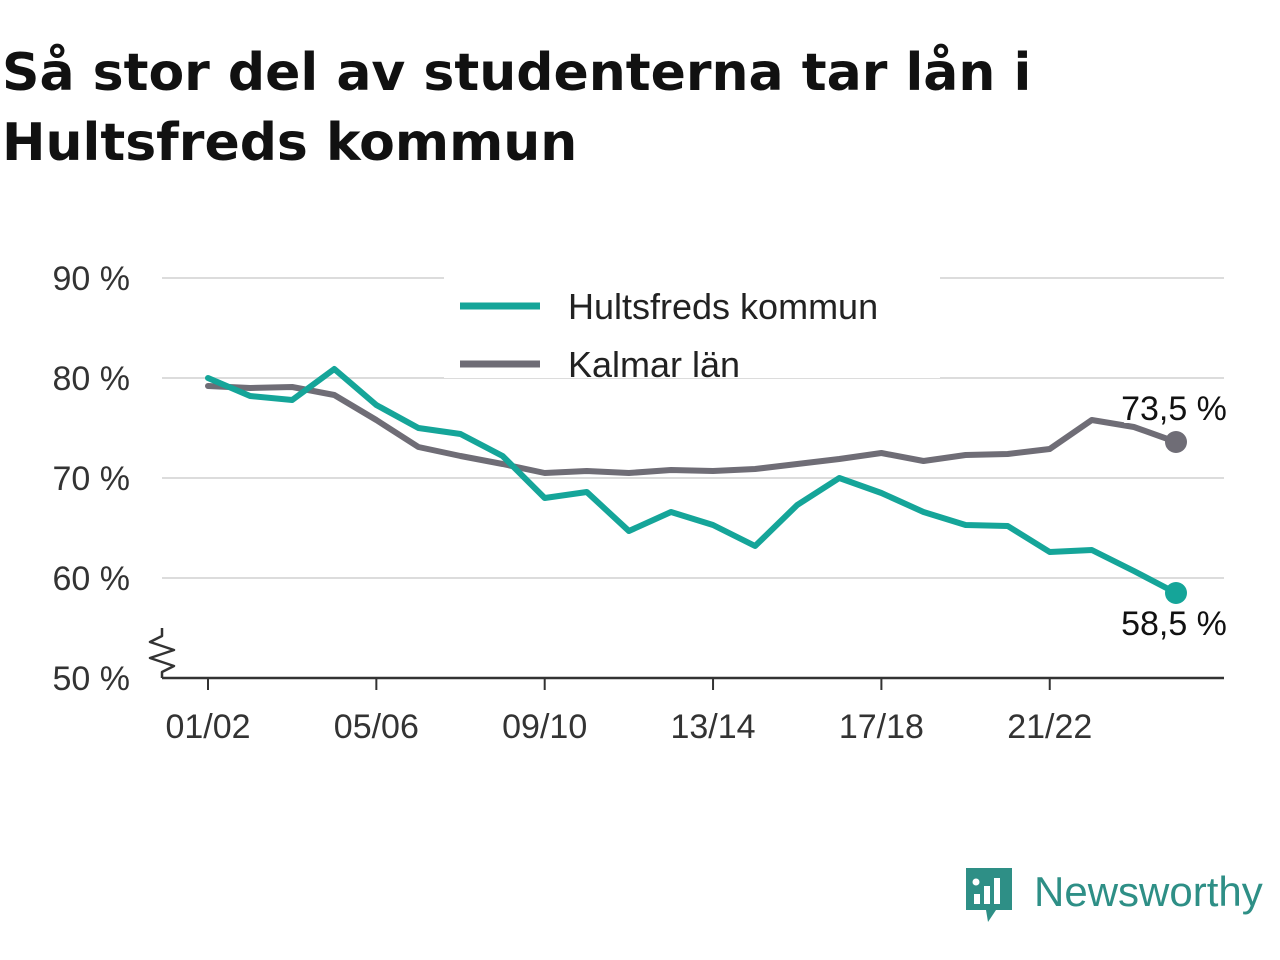  I want to click on x-tick-label: 09/10, so click(544, 727).